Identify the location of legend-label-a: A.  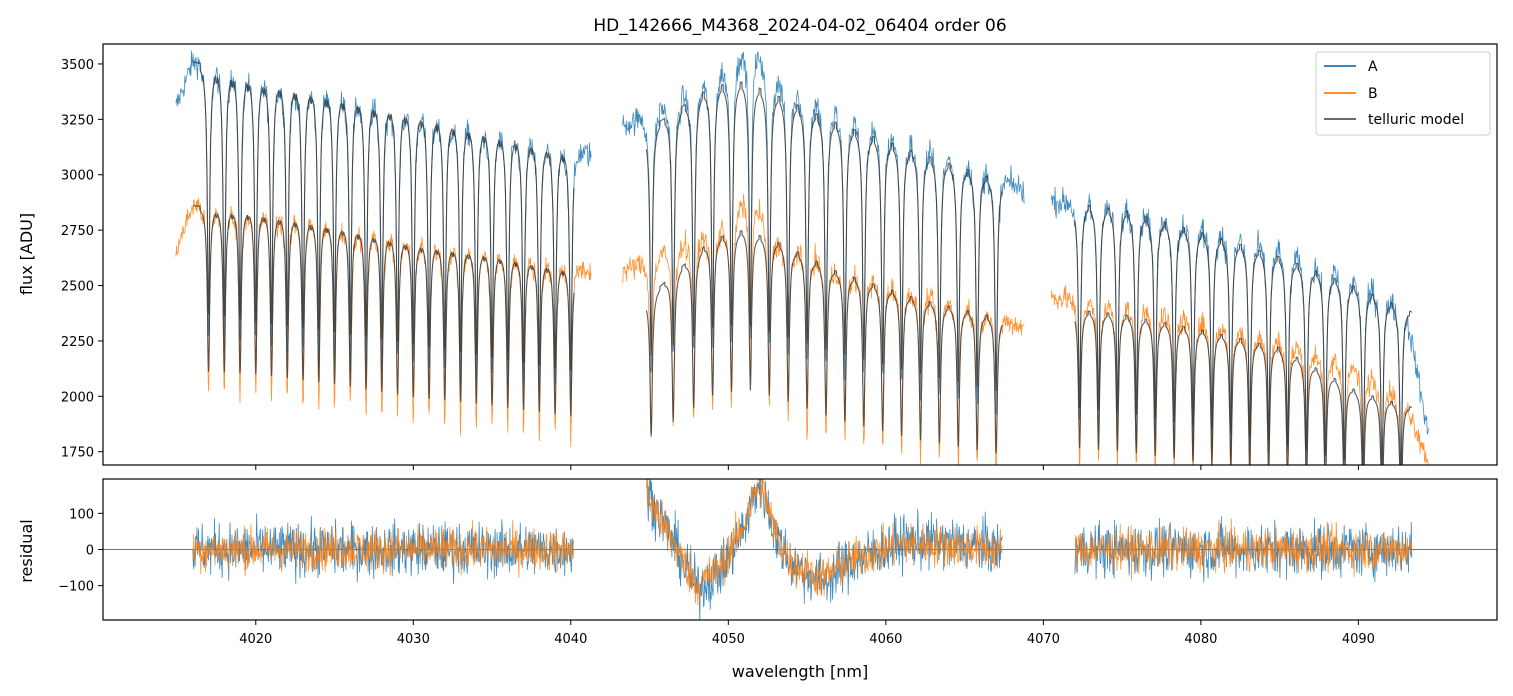
(1373, 67).